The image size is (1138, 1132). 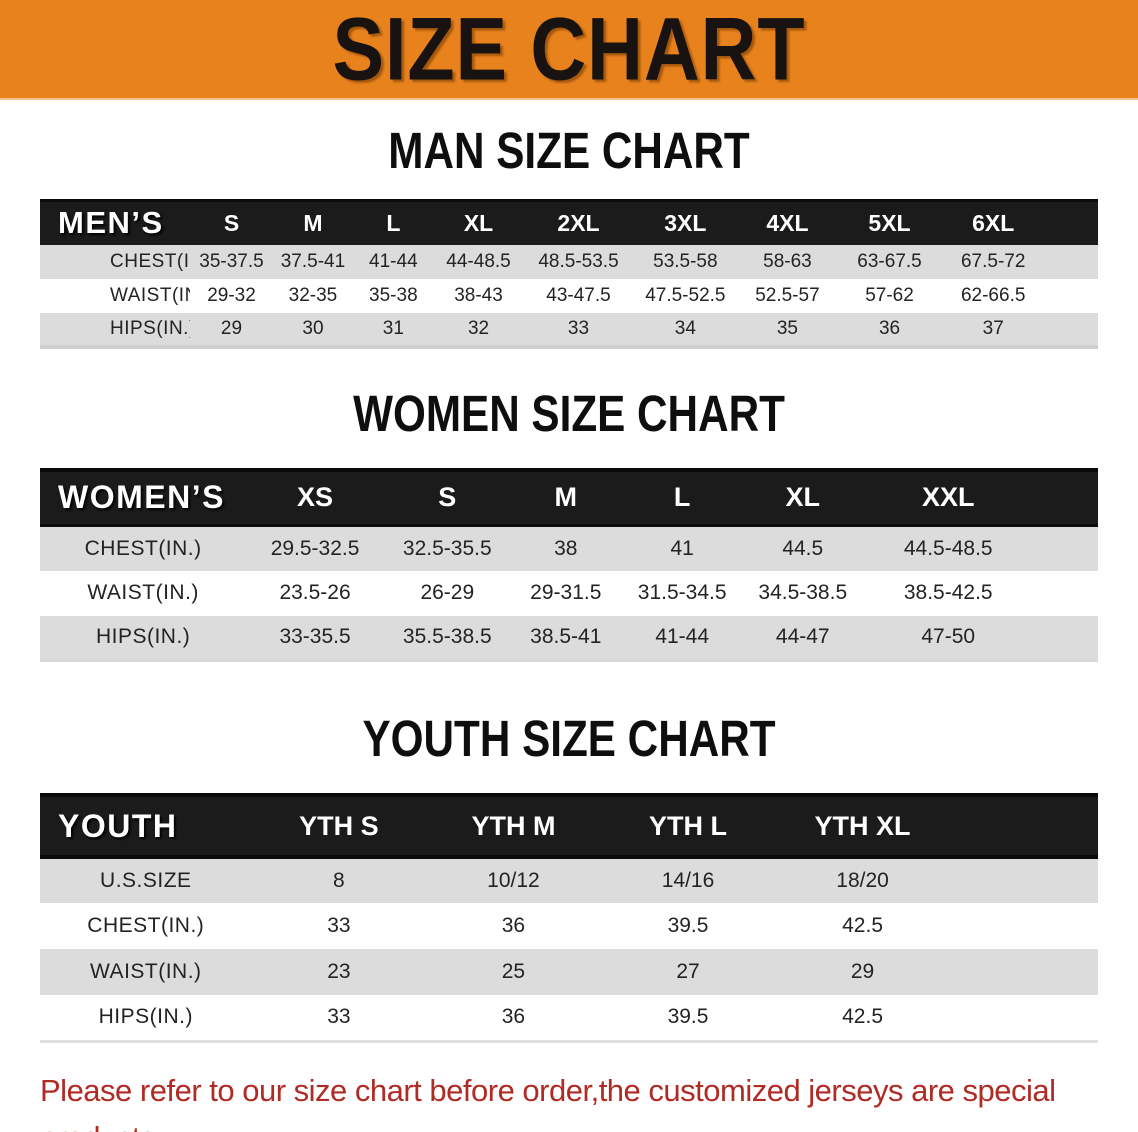 I want to click on size-value-cell: 62-66.5, so click(x=993, y=295).